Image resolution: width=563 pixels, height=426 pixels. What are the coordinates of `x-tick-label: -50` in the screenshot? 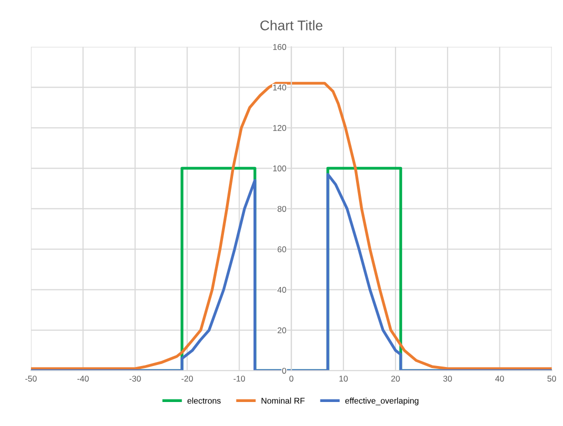 It's located at (31, 379).